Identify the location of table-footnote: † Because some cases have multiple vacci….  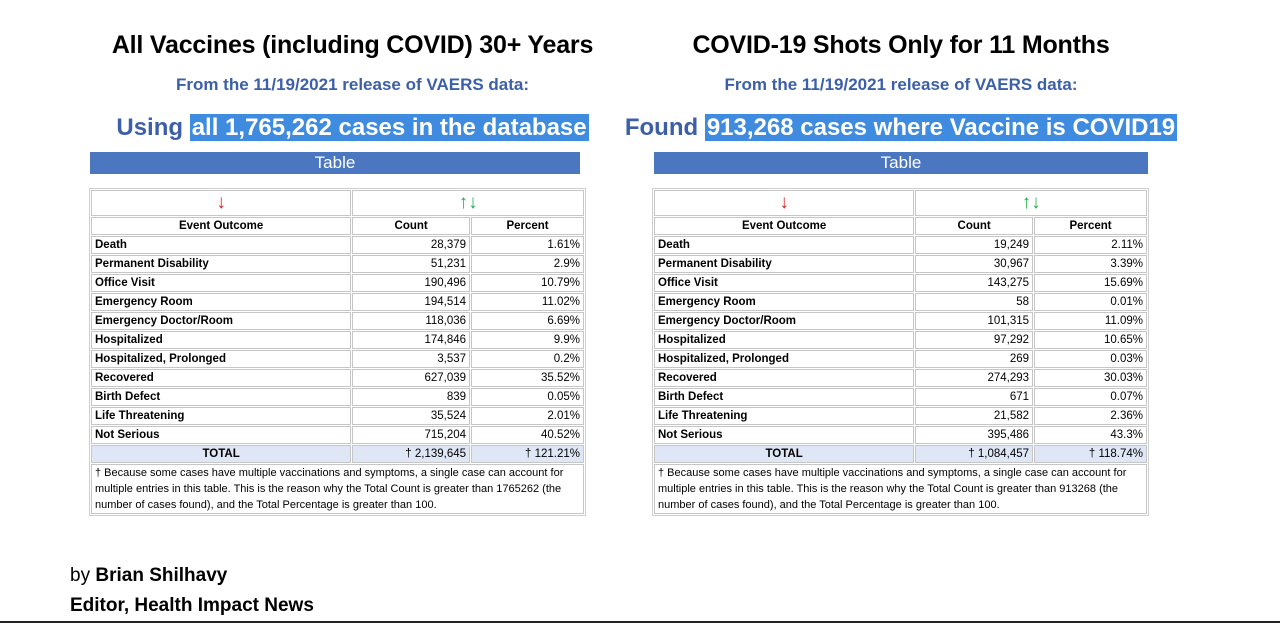
(337, 489).